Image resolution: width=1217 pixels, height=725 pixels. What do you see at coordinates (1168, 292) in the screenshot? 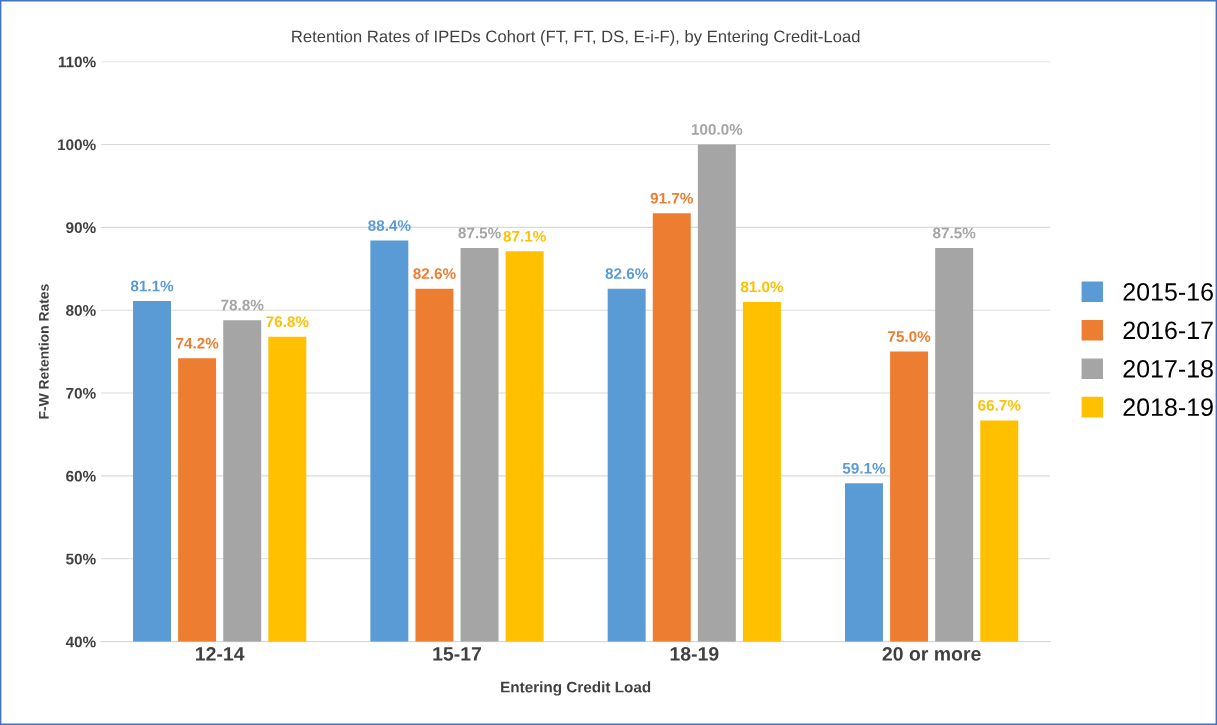
I see `legend-label: 2015-16` at bounding box center [1168, 292].